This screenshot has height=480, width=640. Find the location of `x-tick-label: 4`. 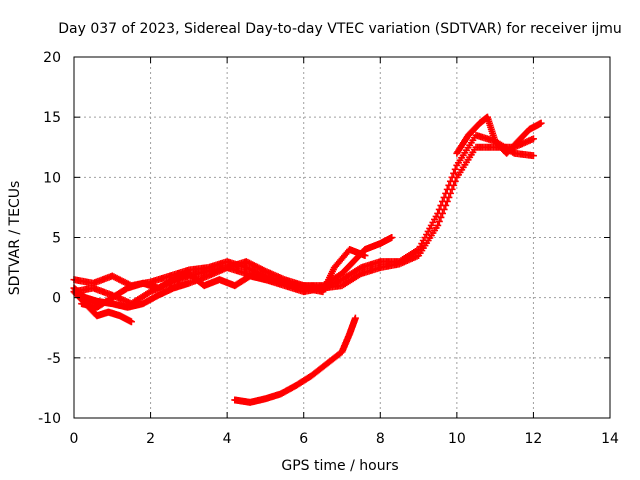

x-tick-label: 4 is located at coordinates (227, 439).